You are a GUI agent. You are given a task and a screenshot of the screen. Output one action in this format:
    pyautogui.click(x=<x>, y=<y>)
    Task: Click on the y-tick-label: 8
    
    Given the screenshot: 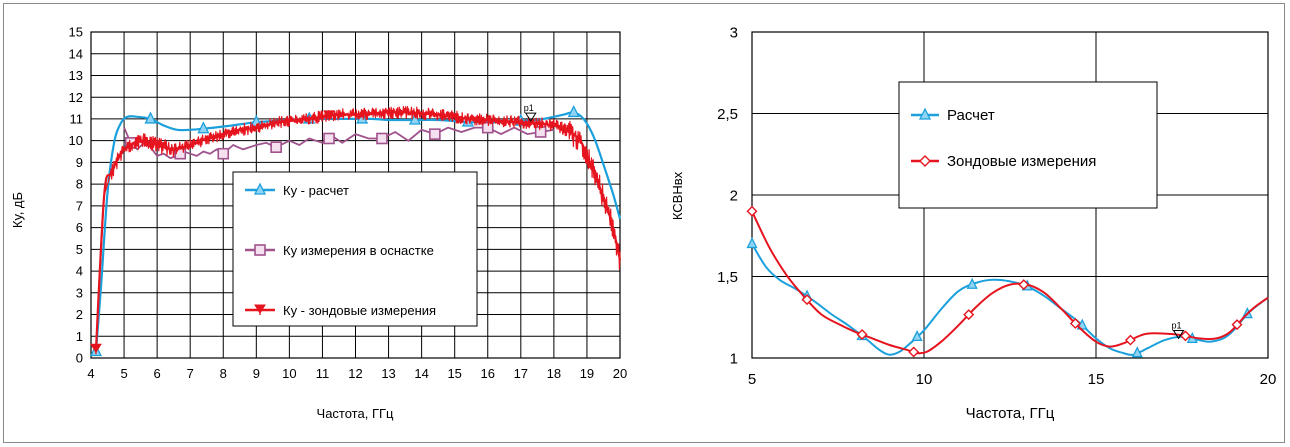 What is the action you would take?
    pyautogui.click(x=79, y=184)
    